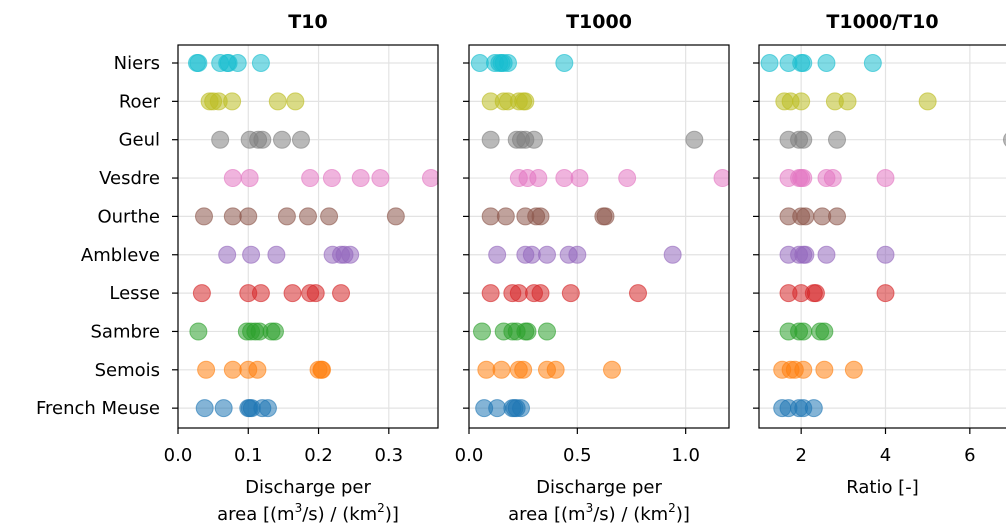 This screenshot has height=529, width=1006. I want to click on panel-title: T1000/T10, so click(882, 22).